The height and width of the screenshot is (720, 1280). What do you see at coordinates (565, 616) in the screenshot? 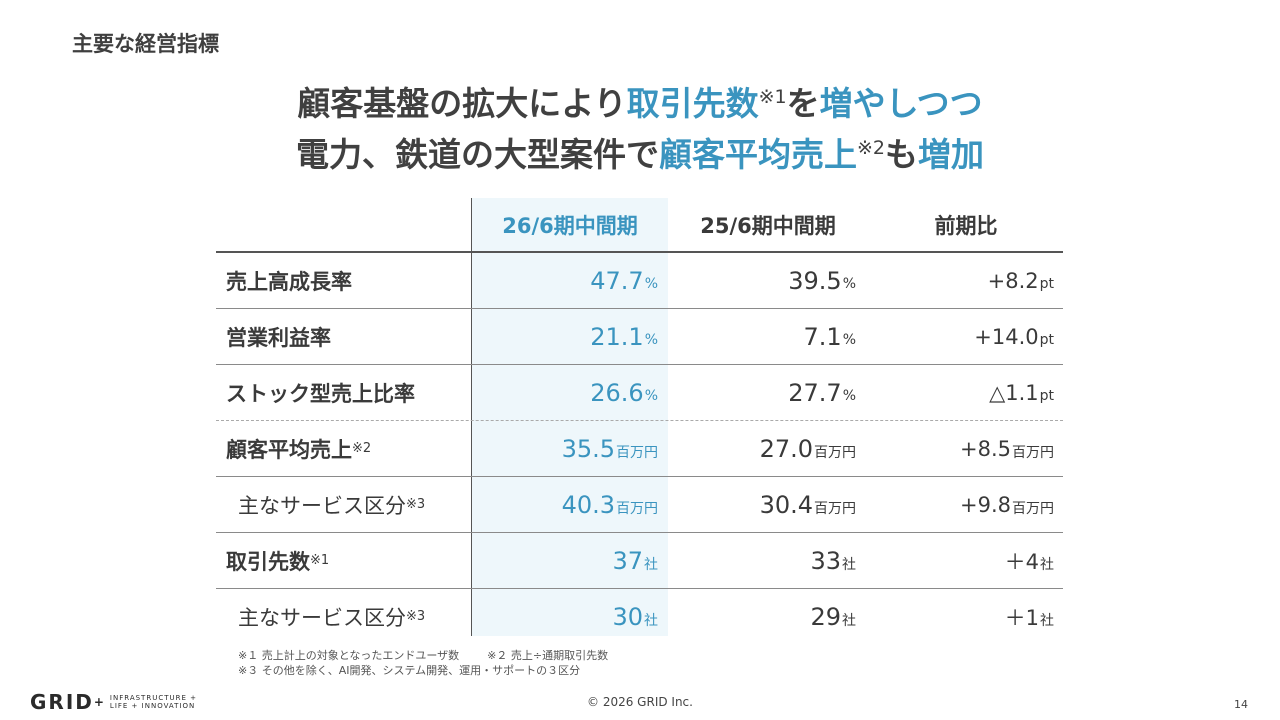
I see `current-value: 30 社` at bounding box center [565, 616].